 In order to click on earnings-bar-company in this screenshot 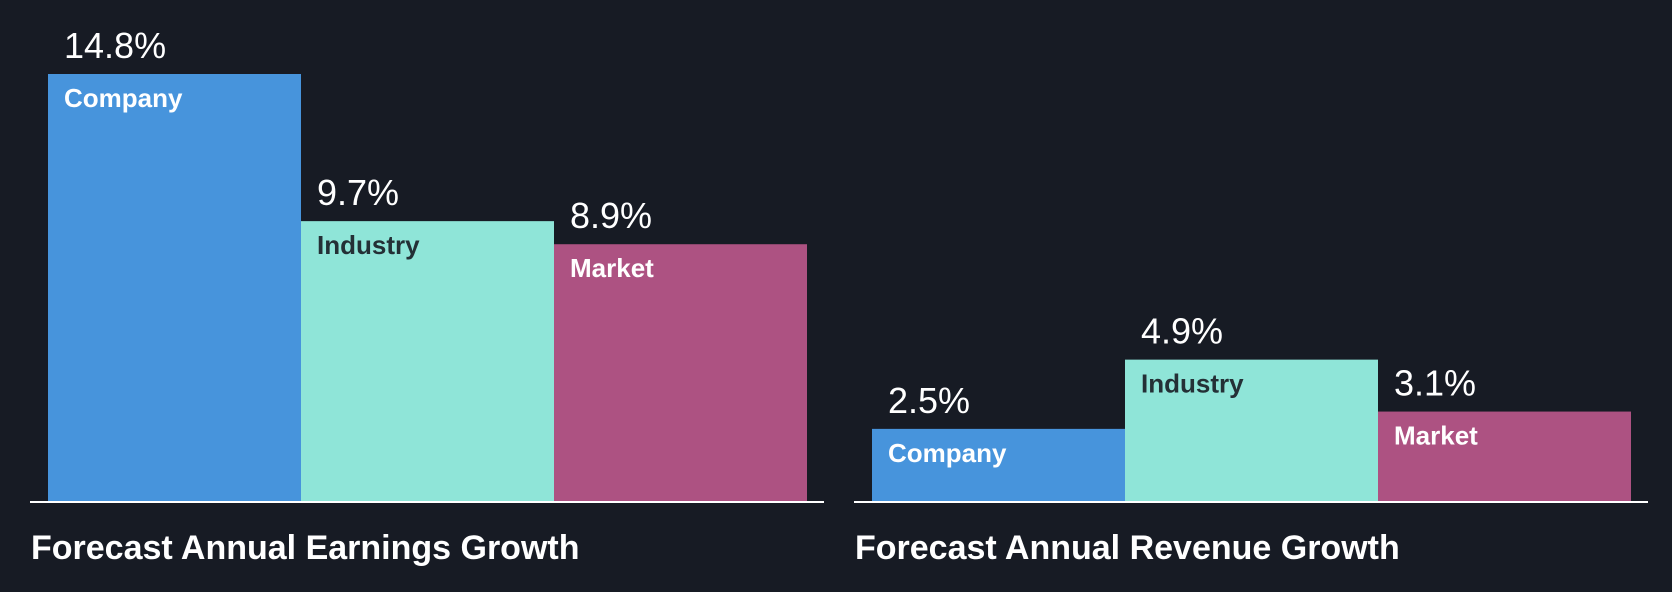, I will do `click(174, 287)`.